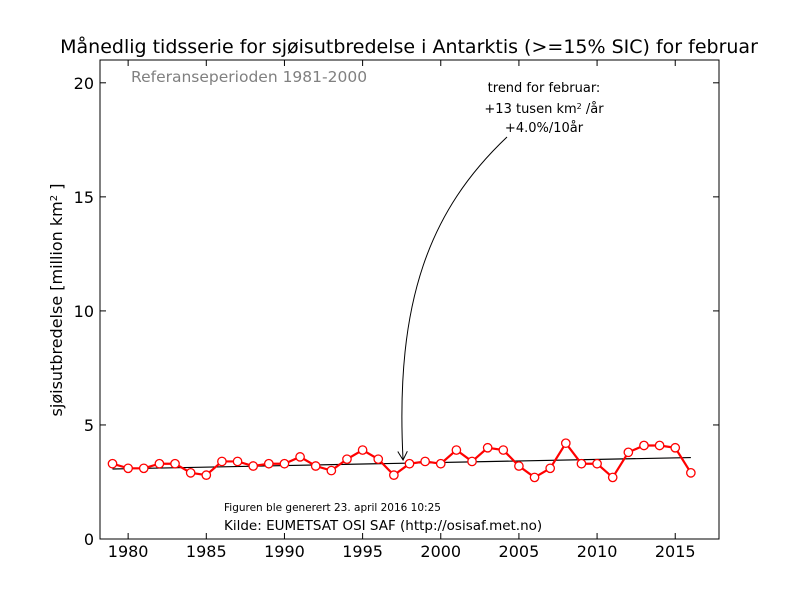 This screenshot has height=600, width=800. I want to click on y-axis-label-main: sjøisutbredelse [million km, so click(56, 308).